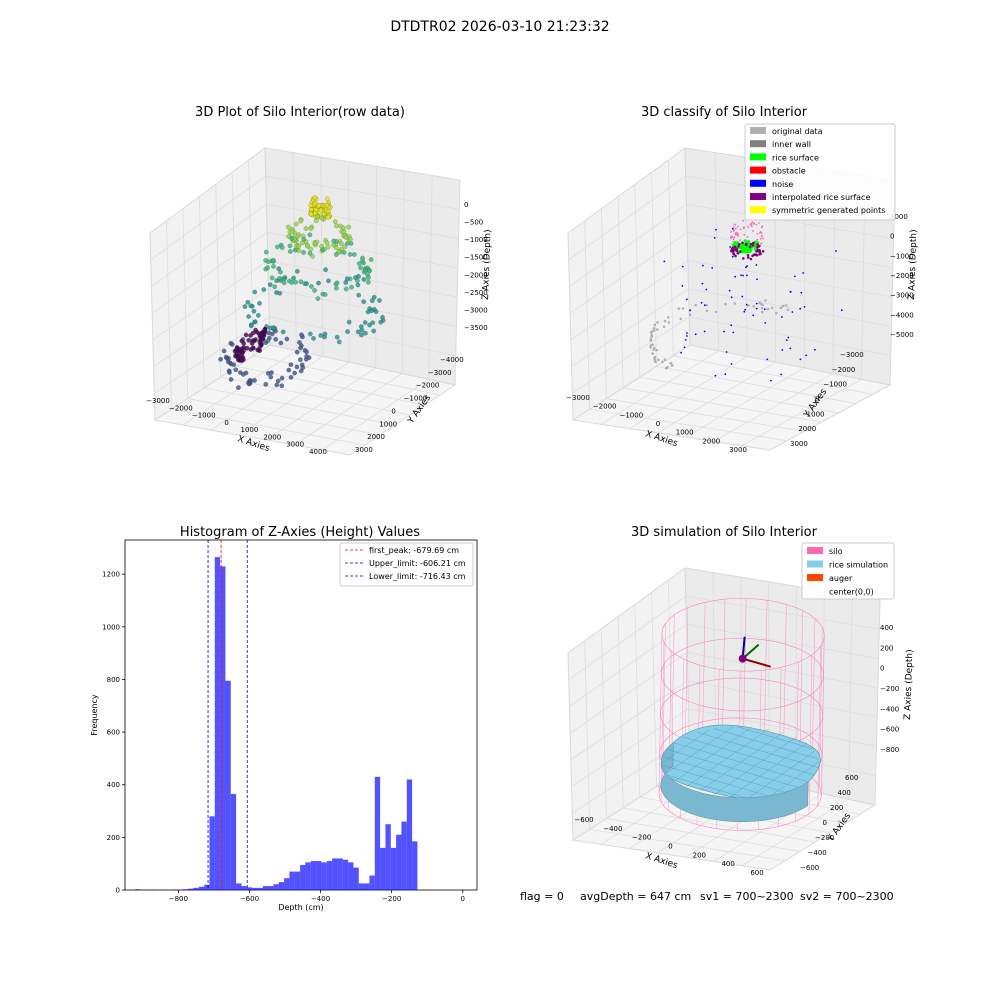  Describe the element at coordinates (391, 899) in the screenshot. I see `x-tick-label: −200` at that location.